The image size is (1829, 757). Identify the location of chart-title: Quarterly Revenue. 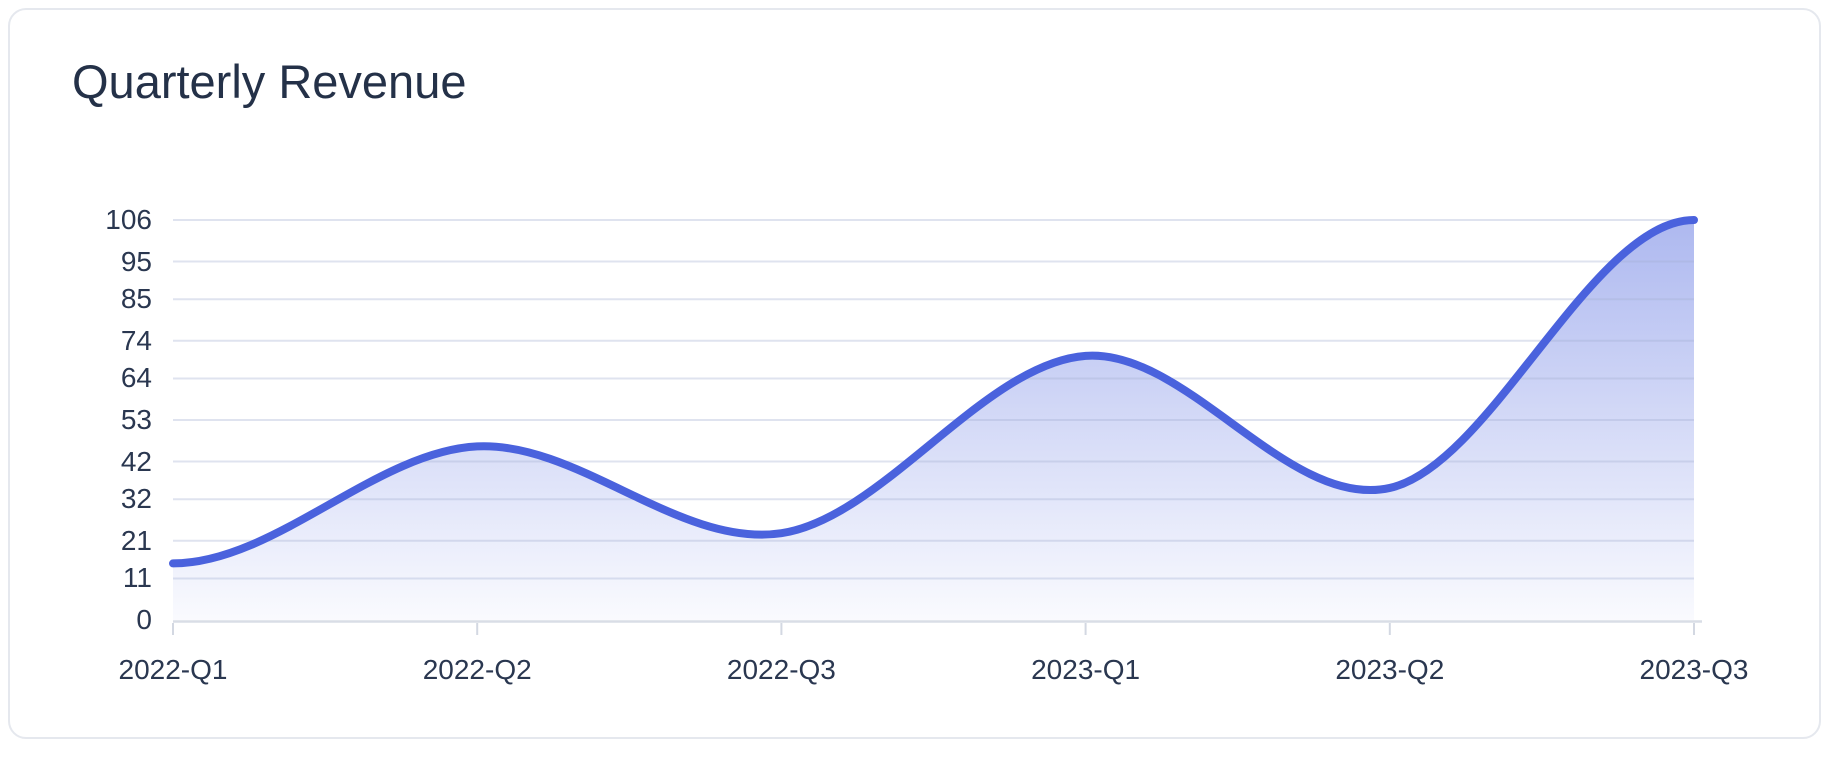
(269, 81).